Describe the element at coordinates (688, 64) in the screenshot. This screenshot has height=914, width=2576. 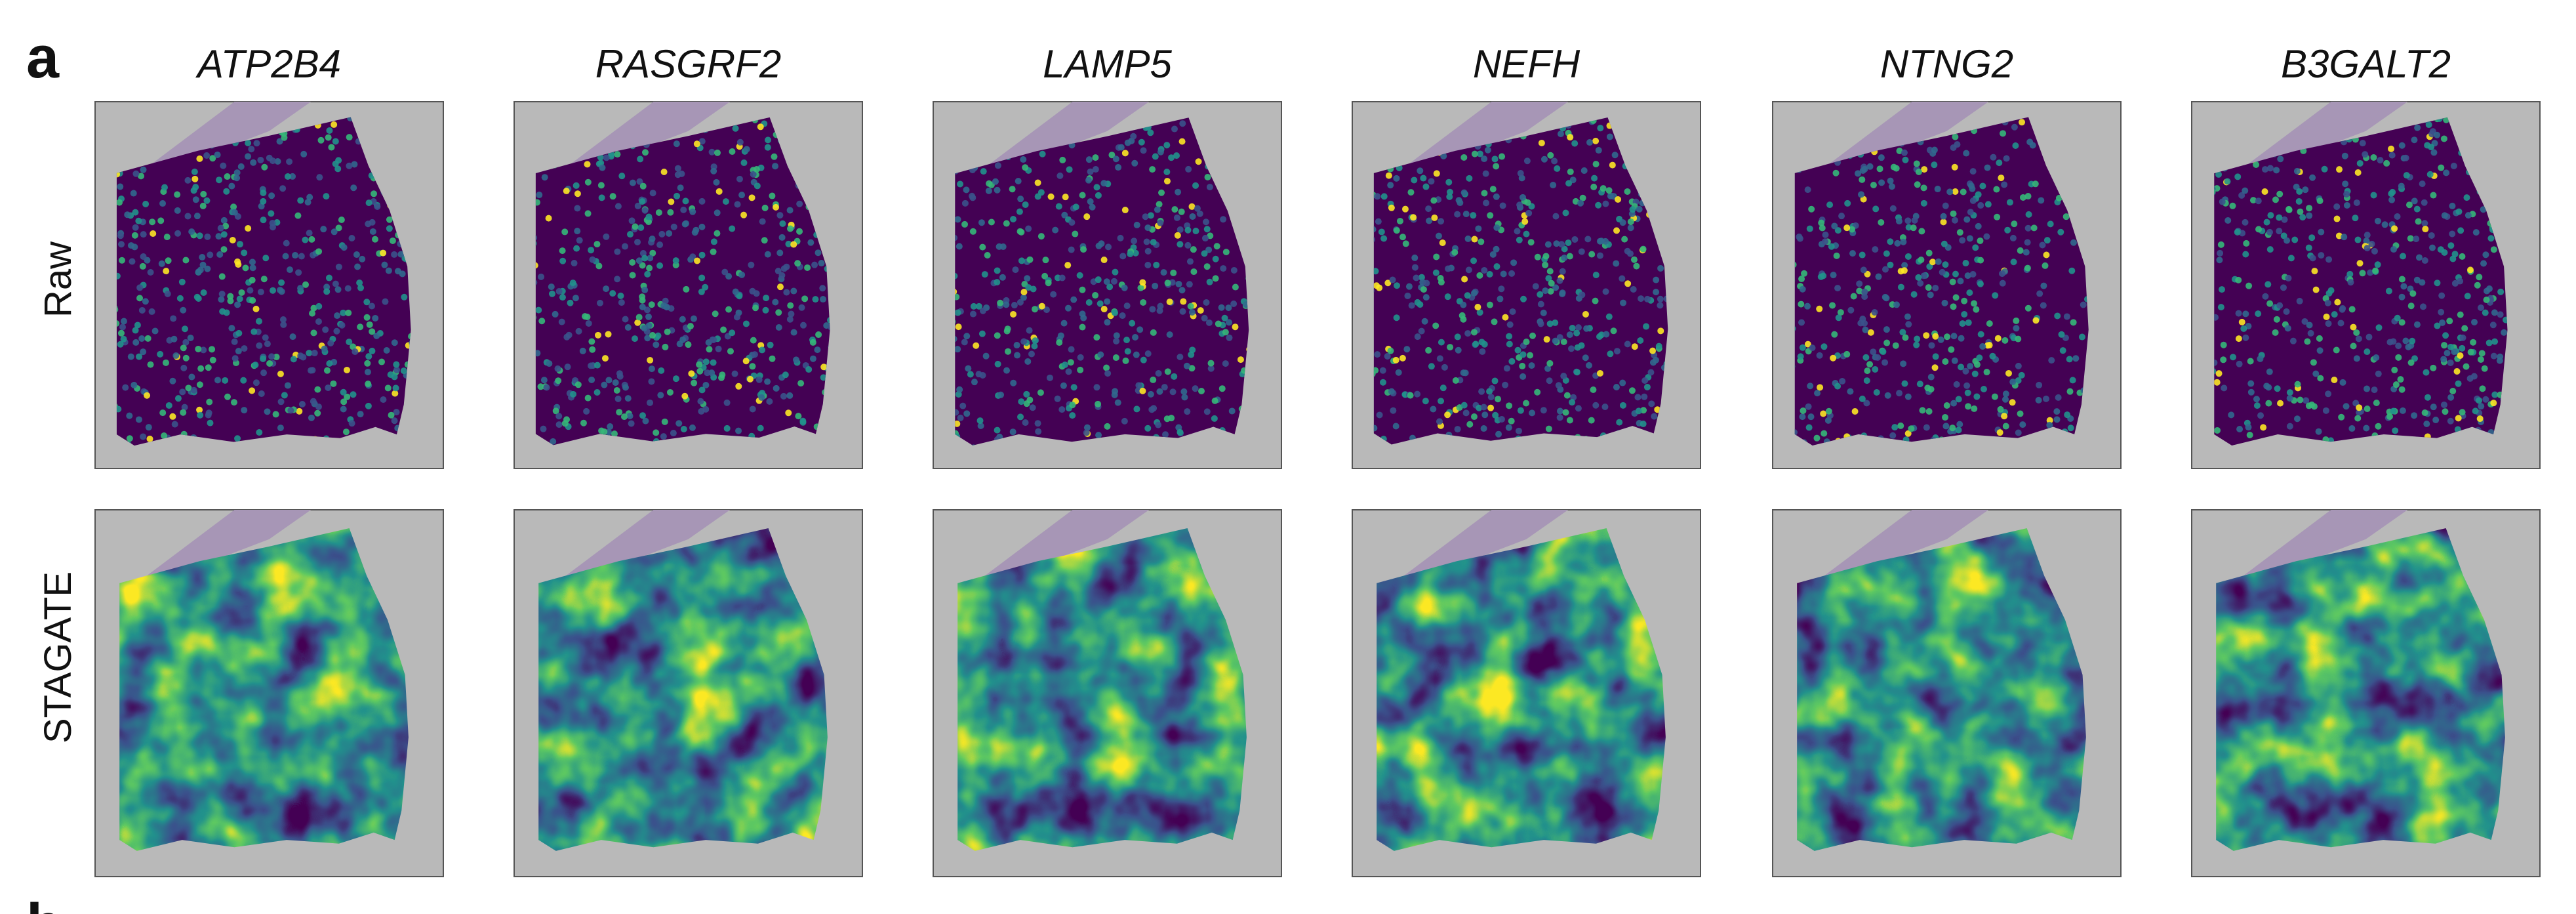
I see `gene-title: RASGRF2` at that location.